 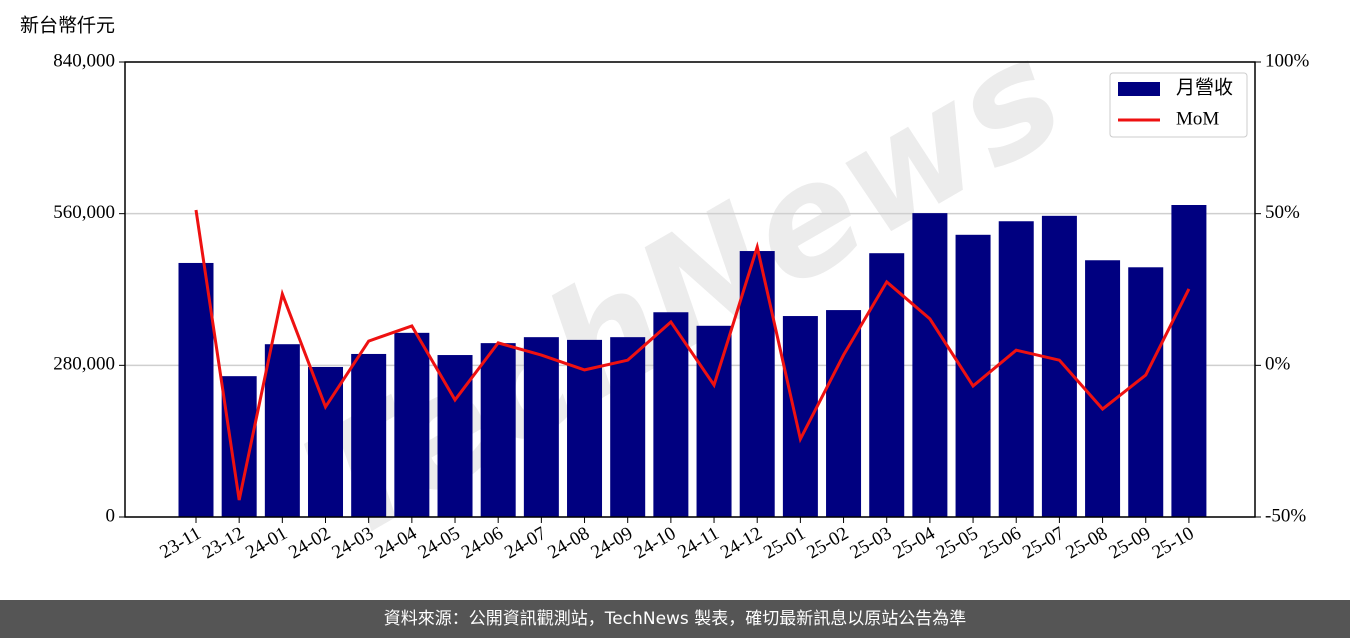 I want to click on x-tick-label: 24-07, so click(x=525, y=543).